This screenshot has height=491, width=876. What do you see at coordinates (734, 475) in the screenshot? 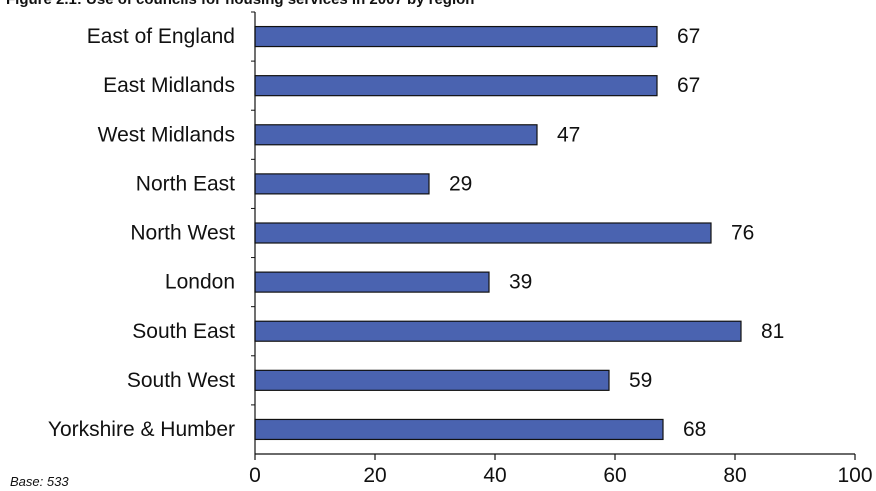
I see `x-tick-label: 80` at bounding box center [734, 475].